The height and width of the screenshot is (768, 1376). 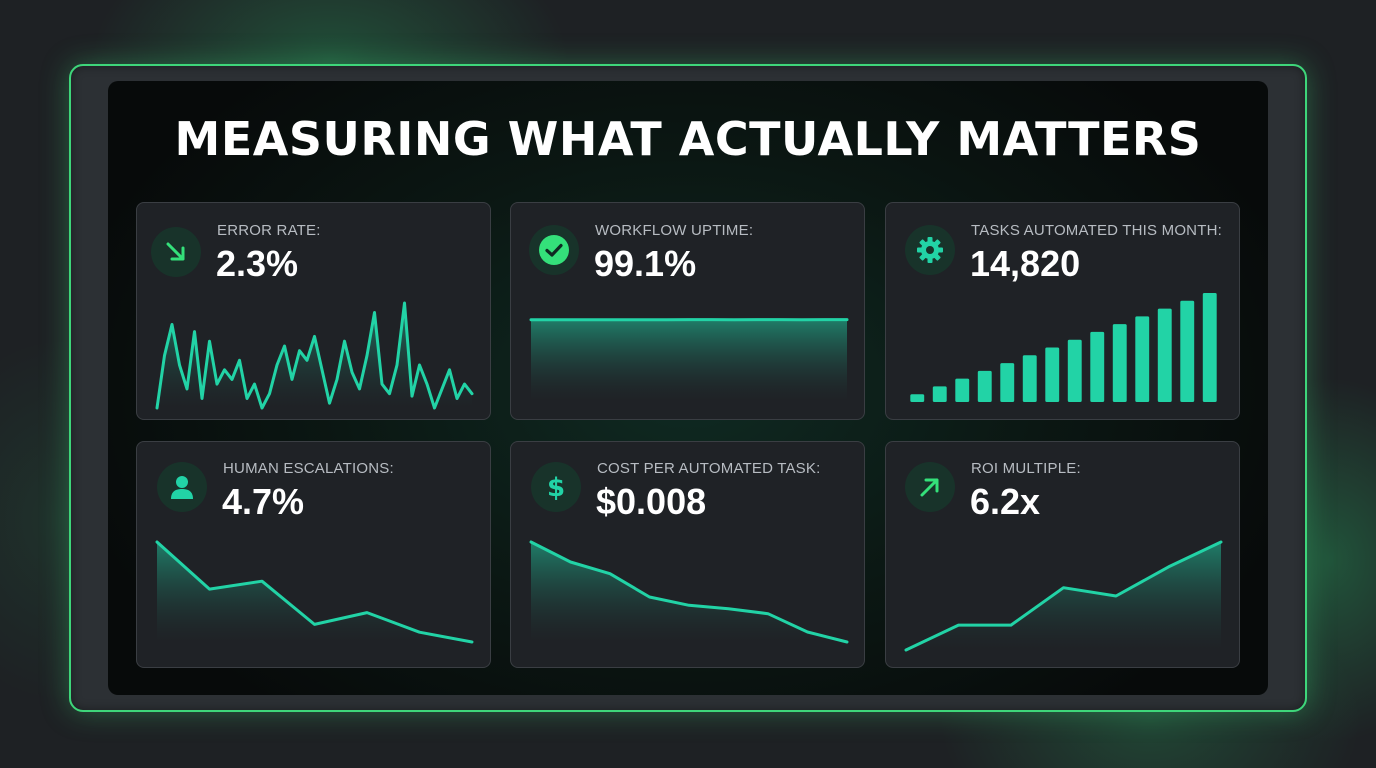 What do you see at coordinates (1005, 501) in the screenshot?
I see `metric-value: 6.2x` at bounding box center [1005, 501].